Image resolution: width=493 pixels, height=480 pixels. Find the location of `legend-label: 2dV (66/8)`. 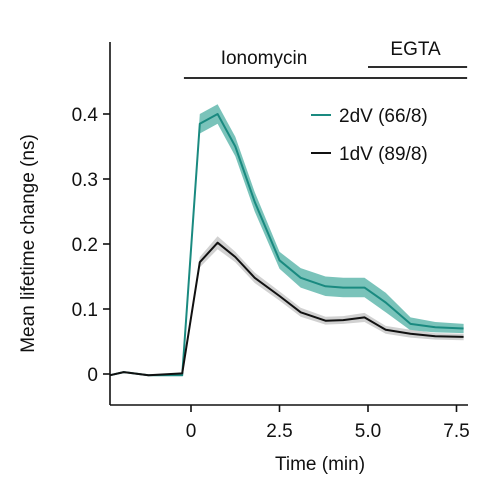

legend-label: 2dV (66/8) is located at coordinates (383, 116).